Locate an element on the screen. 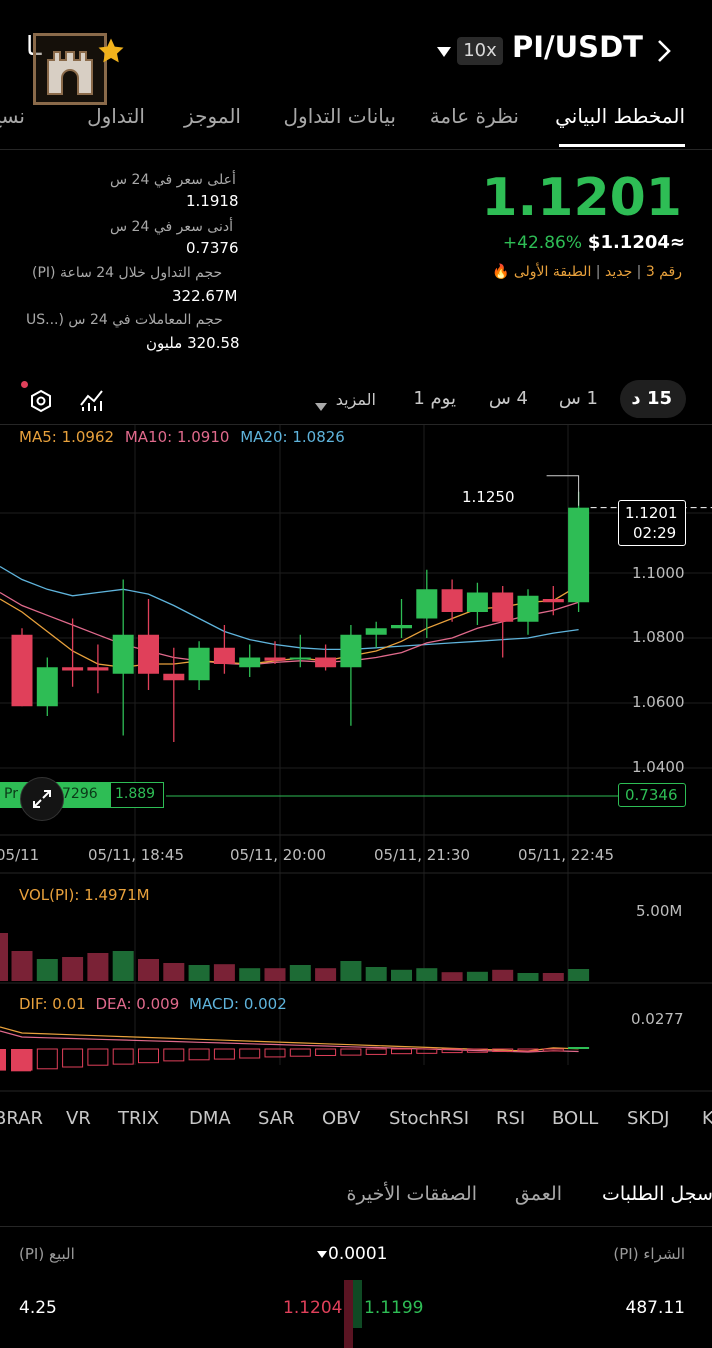 The height and width of the screenshot is (1348, 712). x-tick: 05/11, 18:45 is located at coordinates (136, 855).